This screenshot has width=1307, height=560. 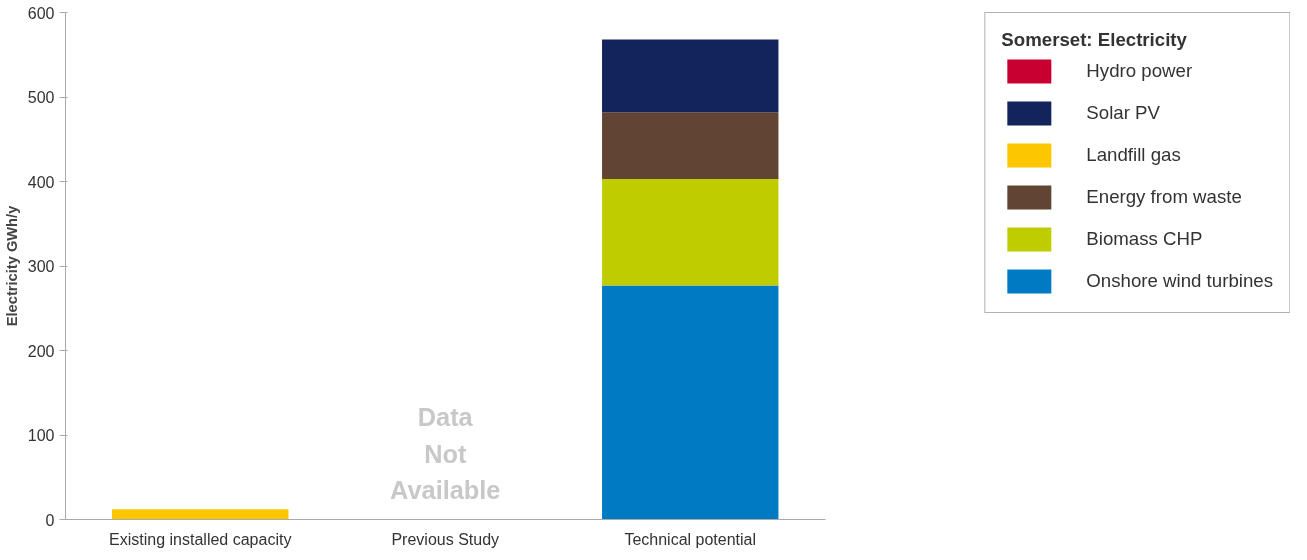 What do you see at coordinates (1179, 281) in the screenshot?
I see `legend-label: Onshore wind turbines` at bounding box center [1179, 281].